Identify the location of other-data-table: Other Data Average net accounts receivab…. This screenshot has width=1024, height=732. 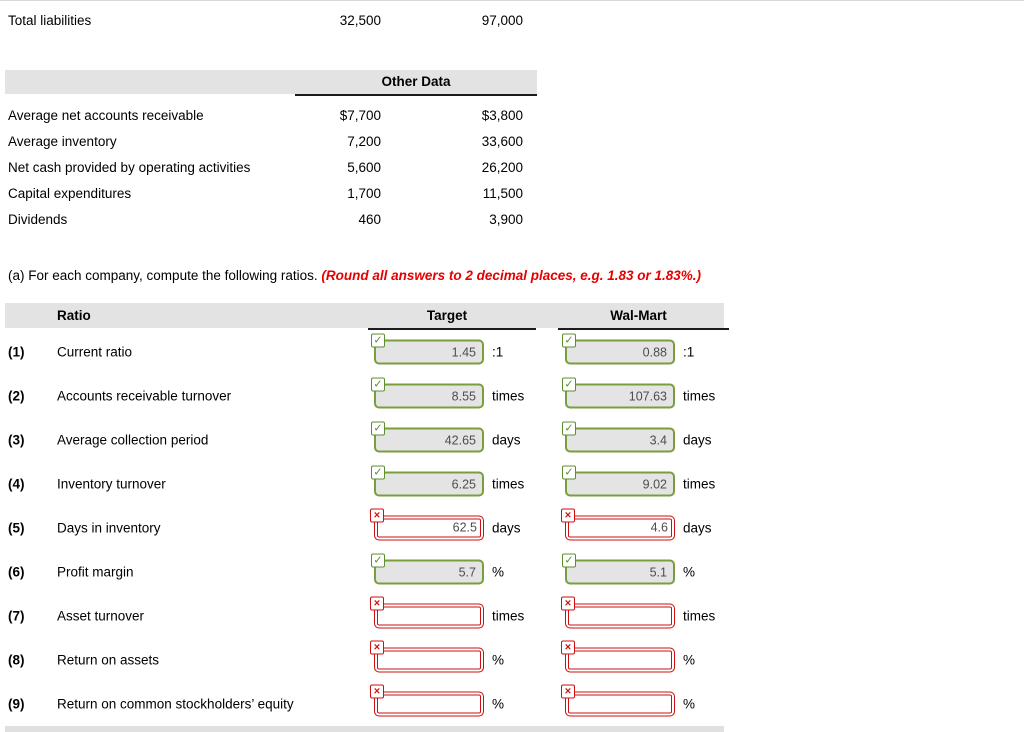
(270, 151).